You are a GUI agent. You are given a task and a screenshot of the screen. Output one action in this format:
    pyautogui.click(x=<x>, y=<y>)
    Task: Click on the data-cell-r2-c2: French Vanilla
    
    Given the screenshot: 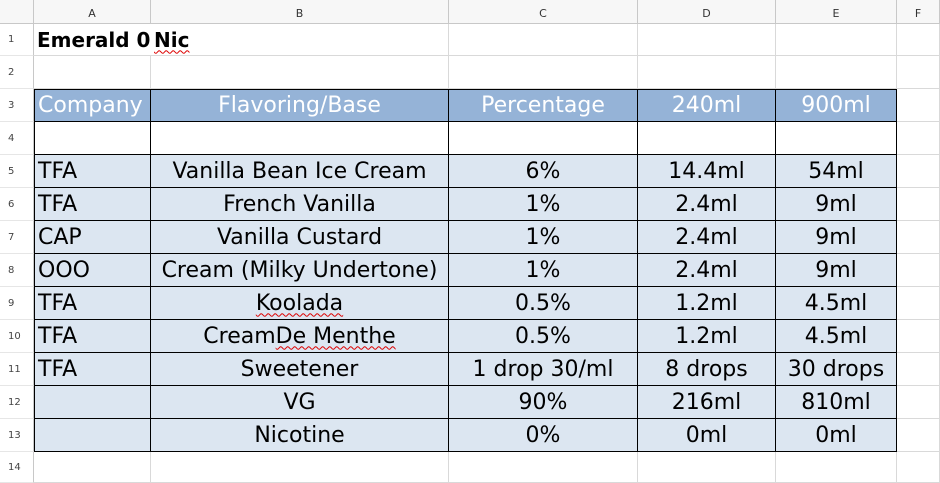 What is the action you would take?
    pyautogui.click(x=300, y=204)
    